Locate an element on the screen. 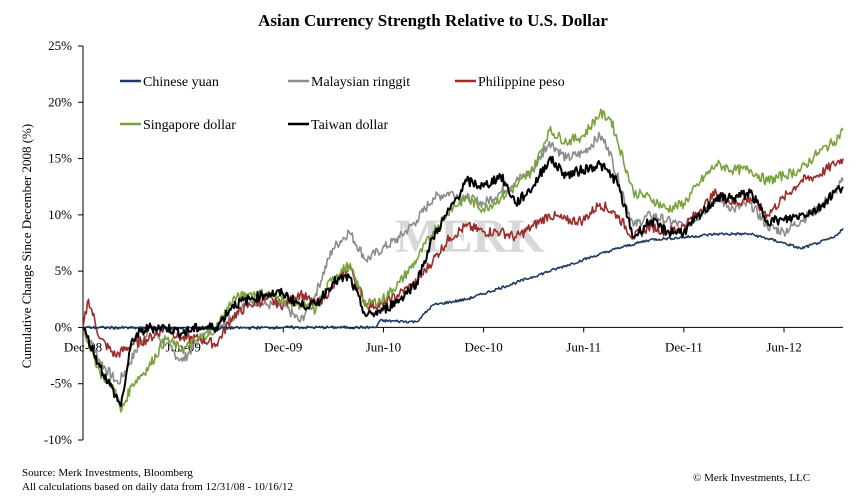 Image resolution: width=866 pixels, height=498 pixels. copyright-note: © Merk Investments, LLC is located at coordinates (752, 478).